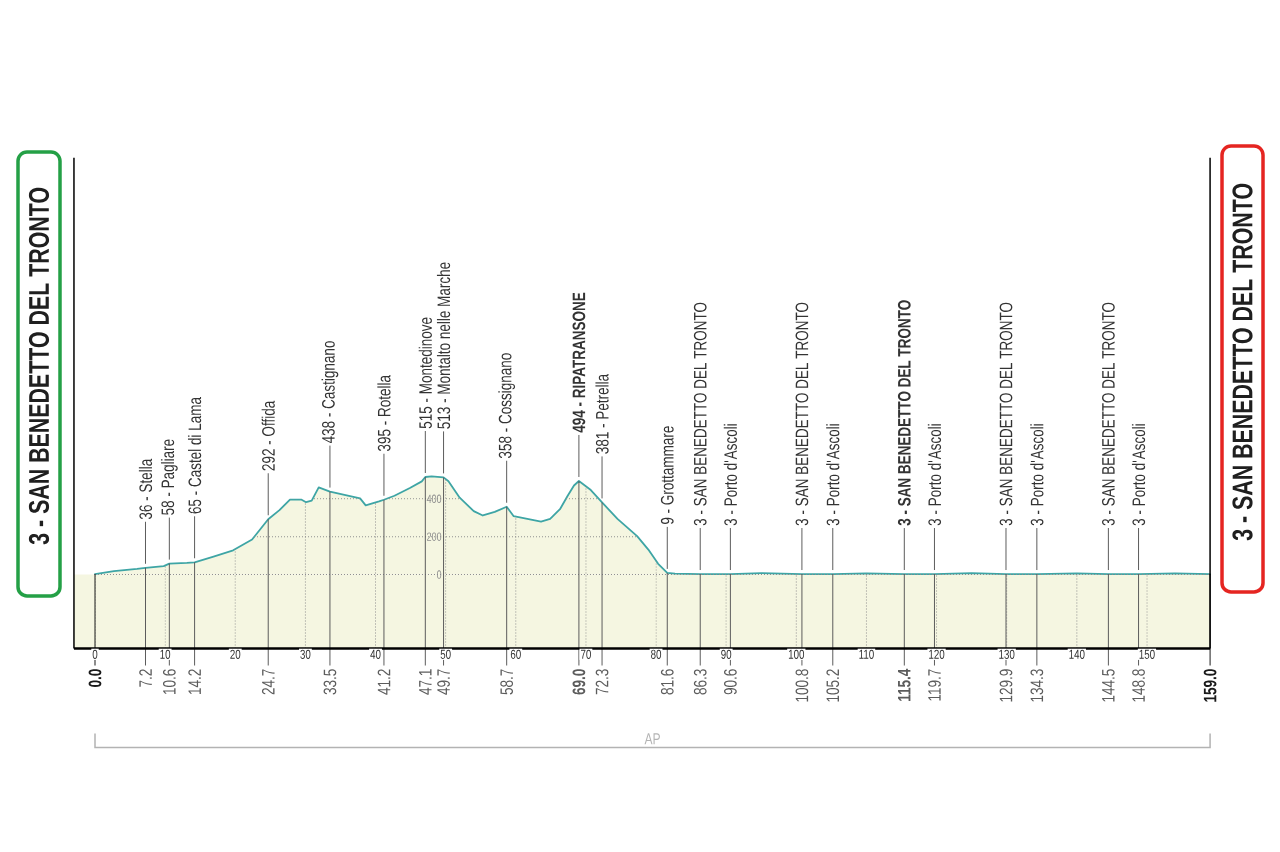 The width and height of the screenshot is (1280, 852). Describe the element at coordinates (934, 685) in the screenshot. I see `ref-line-label: 119.7` at that location.